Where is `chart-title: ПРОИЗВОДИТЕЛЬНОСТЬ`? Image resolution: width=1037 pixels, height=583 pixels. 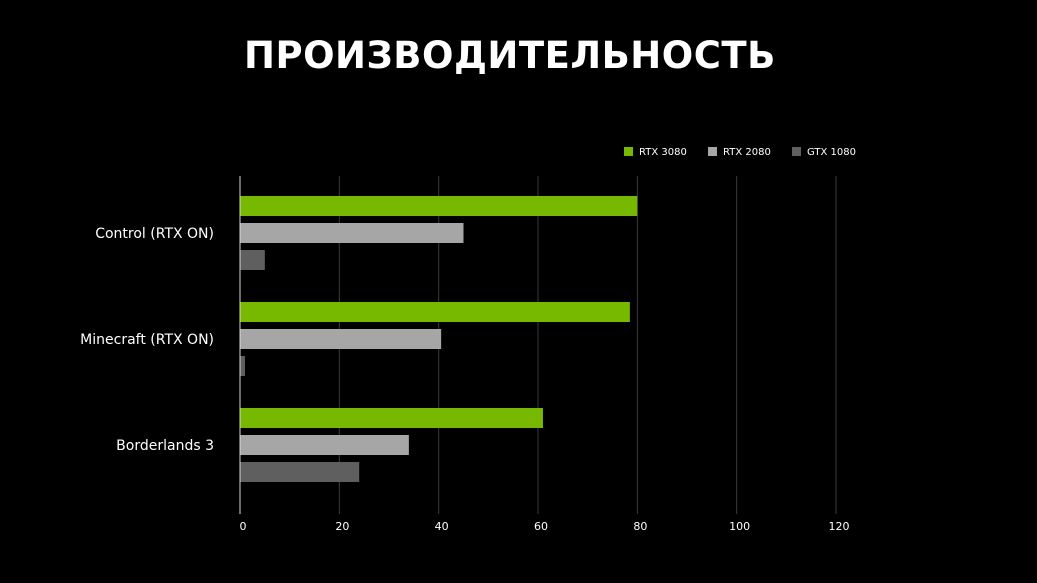
chart-title: ПРОИЗВОДИТЕЛЬНОСТЬ is located at coordinates (510, 55).